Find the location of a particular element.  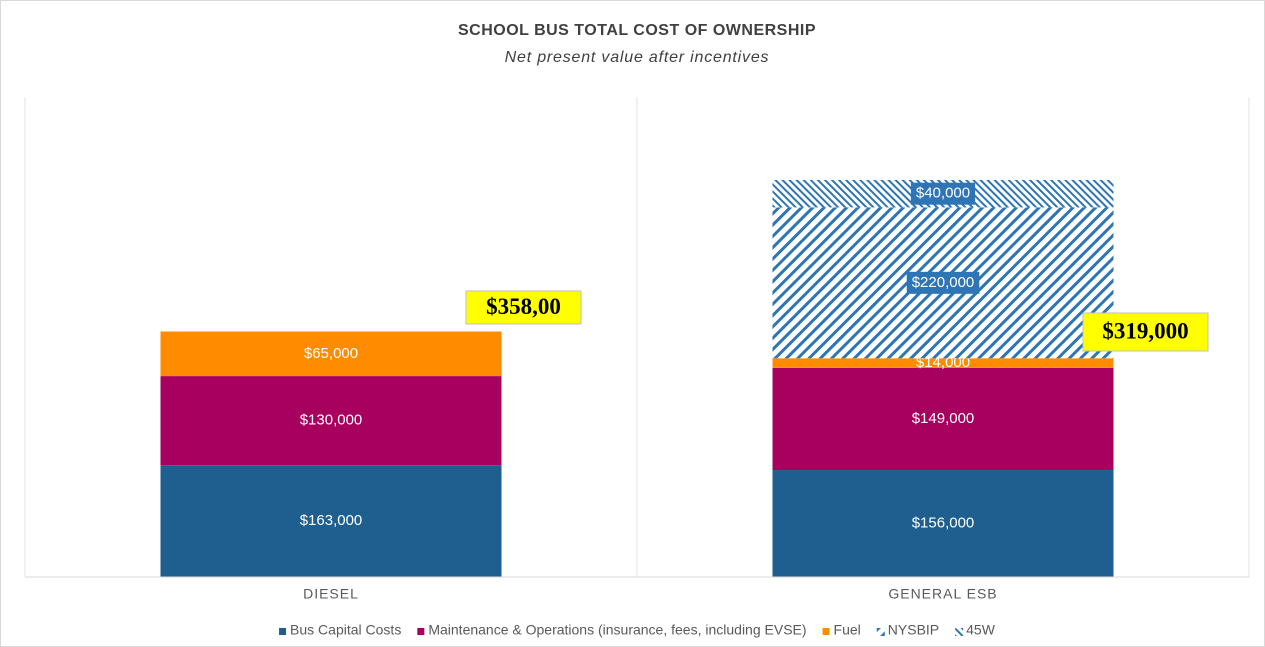

annotation: $319,000 is located at coordinates (1145, 330).